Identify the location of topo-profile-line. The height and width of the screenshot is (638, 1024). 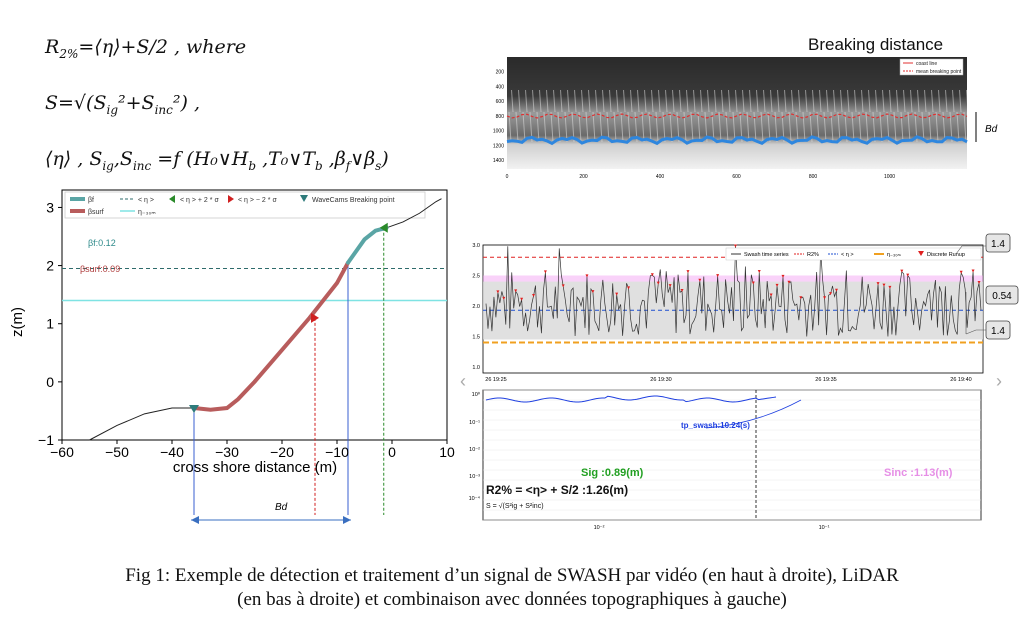
(265, 319).